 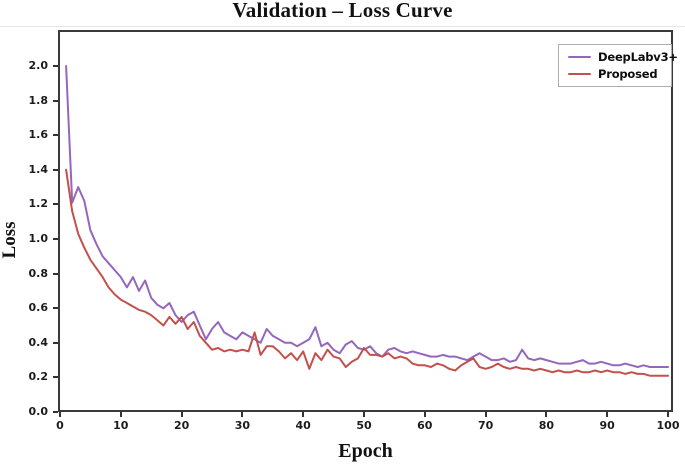 I want to click on y-tick-label: 0.8, so click(x=38, y=273).